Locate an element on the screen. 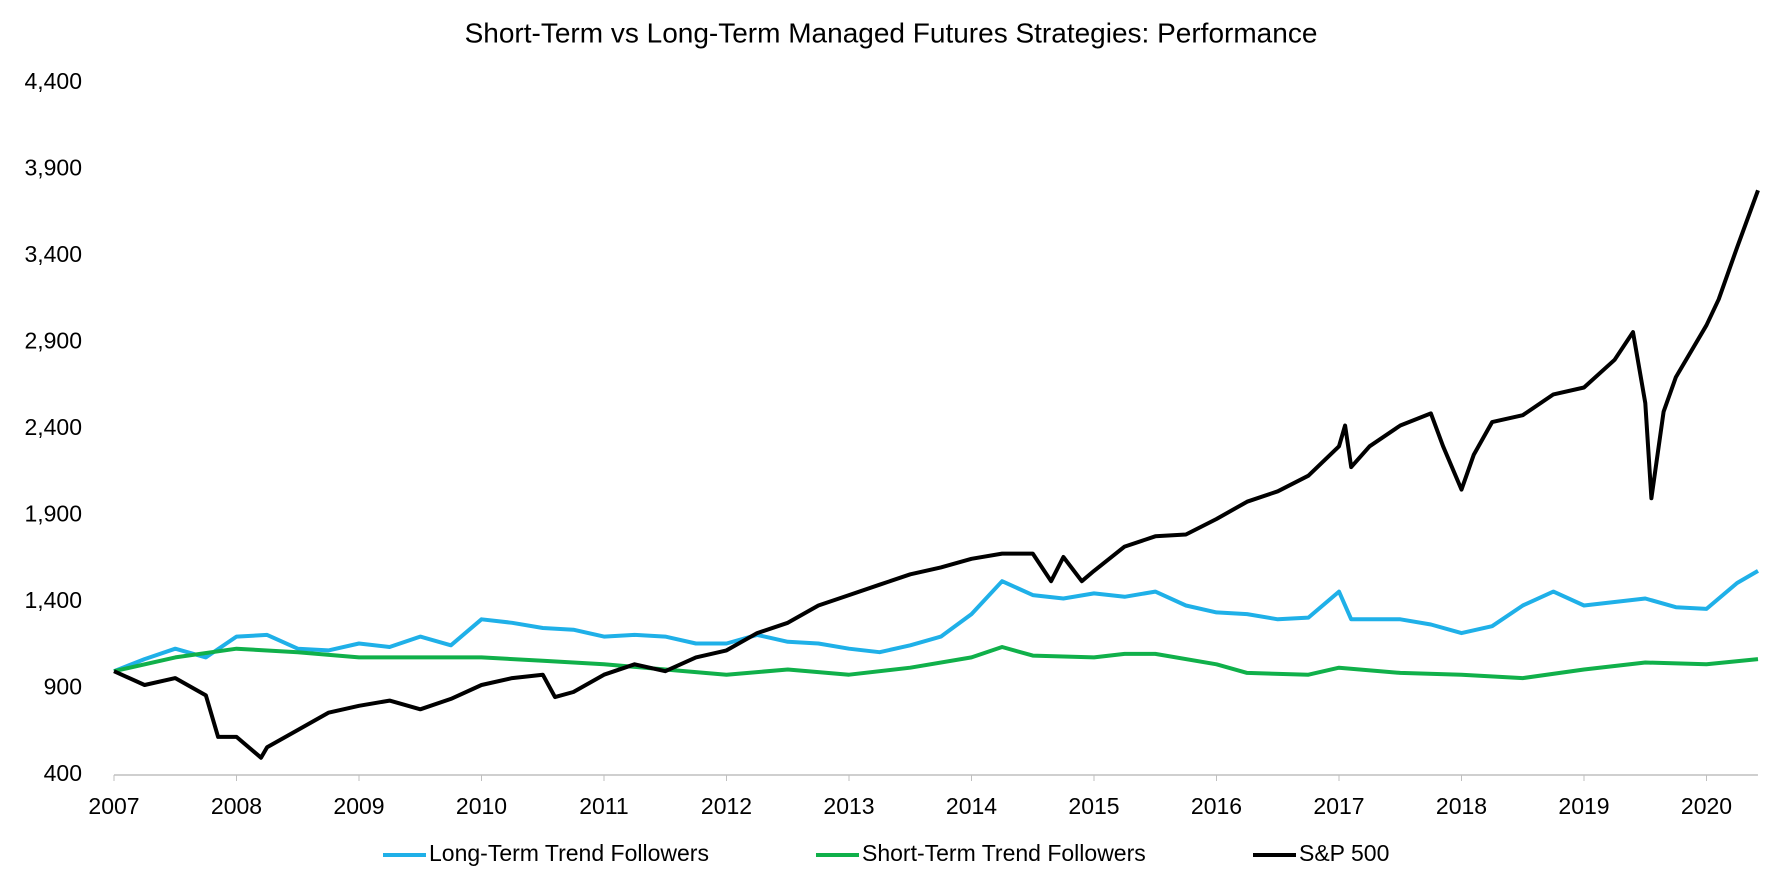 This screenshot has height=886, width=1772. x-tick-label: 2016 is located at coordinates (1216, 806).